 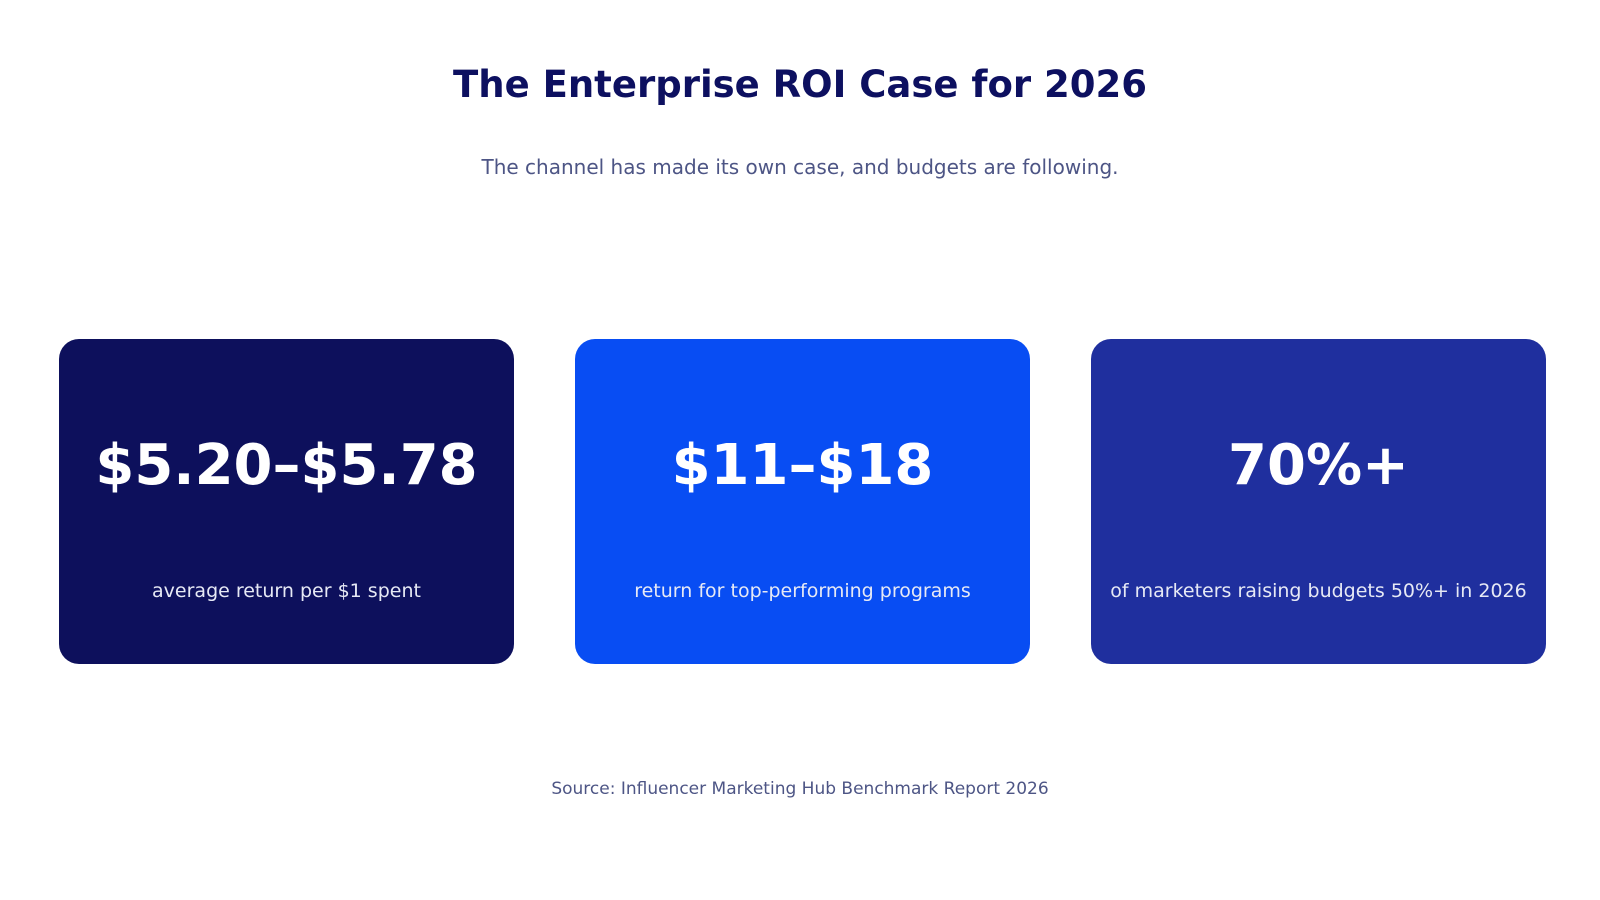 I want to click on stat-value: $11–$18, so click(x=802, y=465).